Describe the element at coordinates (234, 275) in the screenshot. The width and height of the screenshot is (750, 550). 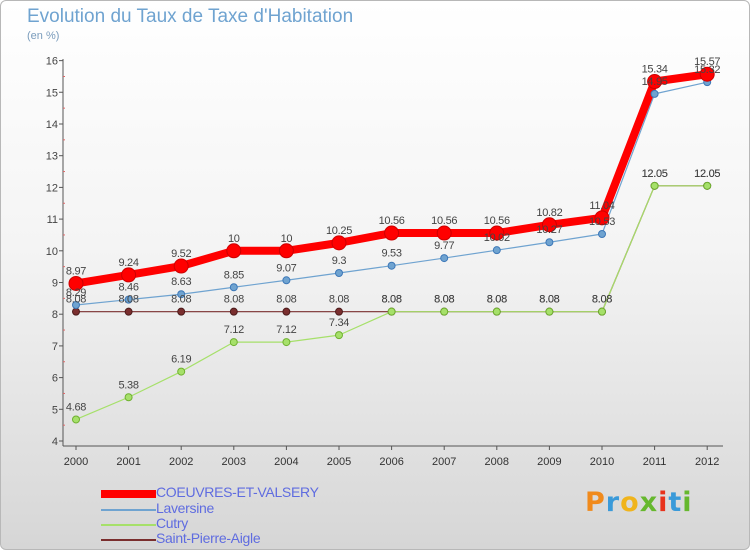
I see `data-label: 8.85` at that location.